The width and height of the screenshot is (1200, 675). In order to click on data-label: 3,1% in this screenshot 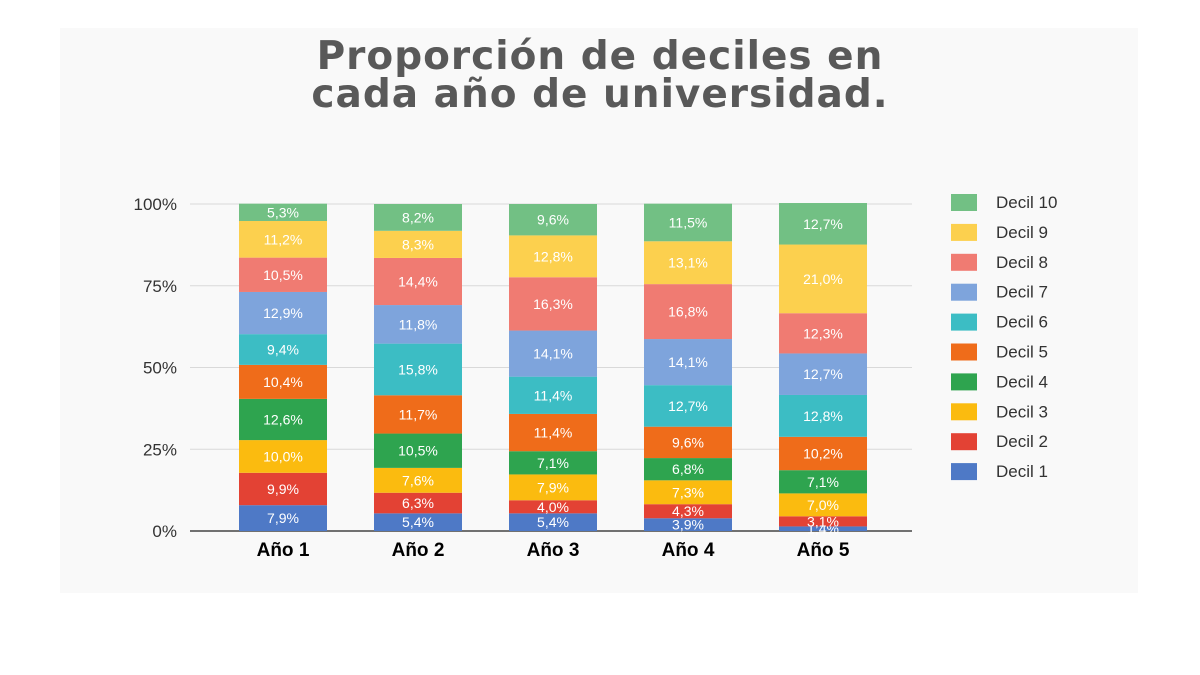, I will do `click(823, 521)`.